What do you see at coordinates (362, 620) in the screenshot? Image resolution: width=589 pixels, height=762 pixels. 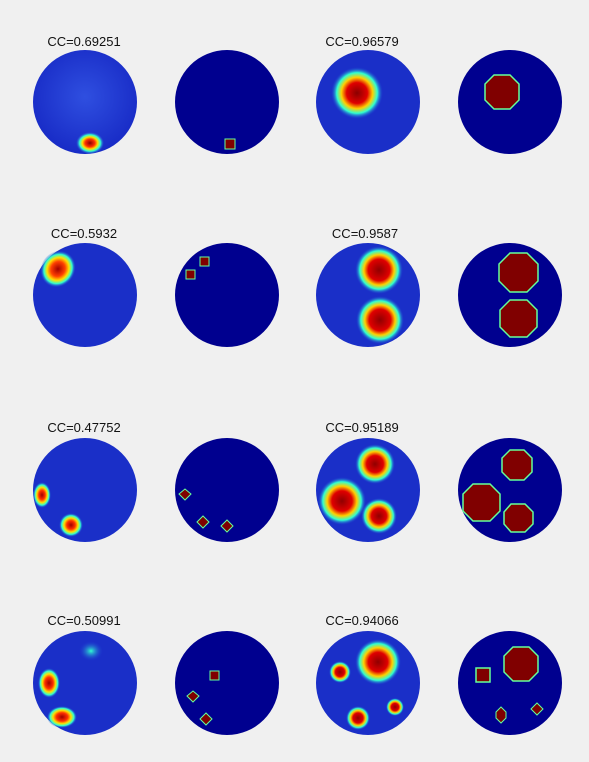 I see `cc-label-row4-right: CC=0.94066` at bounding box center [362, 620].